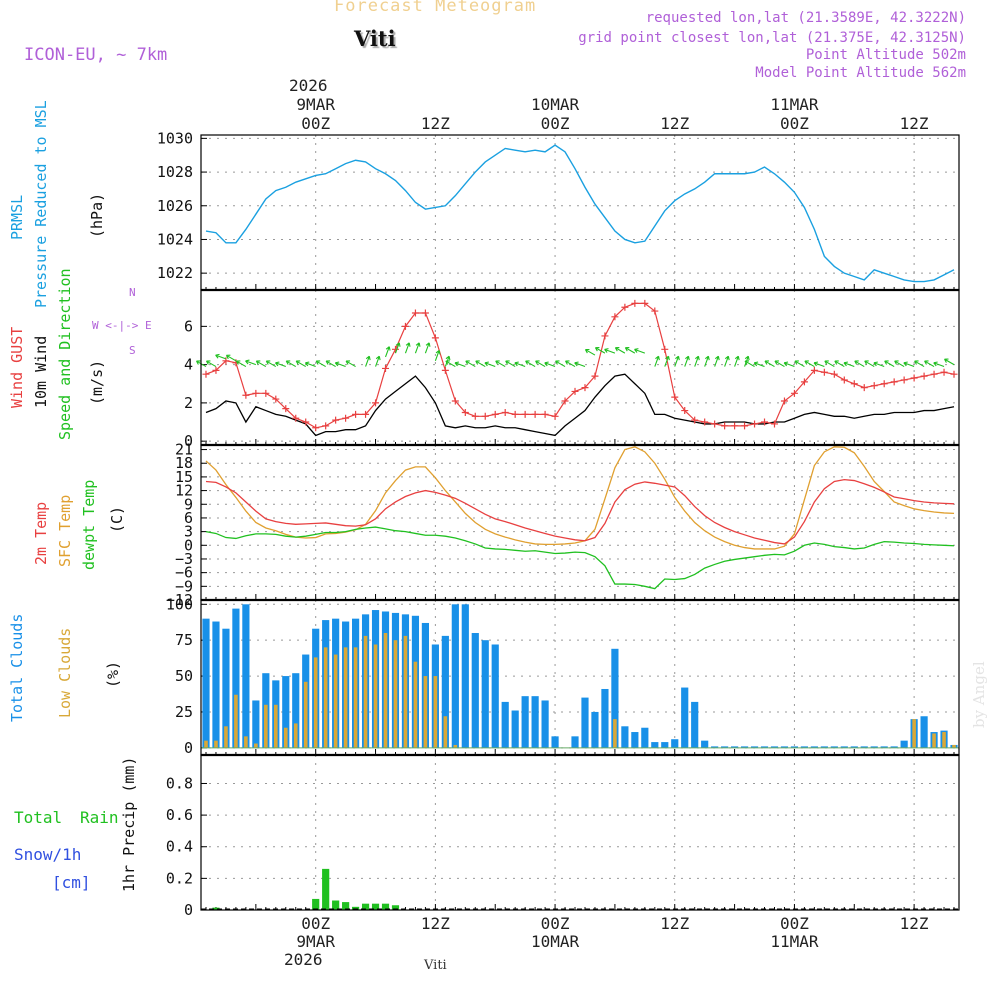 The width and height of the screenshot is (1000, 1000). I want to click on compass-north: N, so click(132, 292).